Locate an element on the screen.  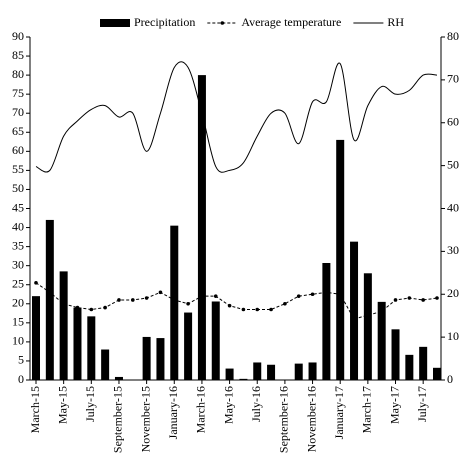
temperature-line is located at coordinates (236, 301).